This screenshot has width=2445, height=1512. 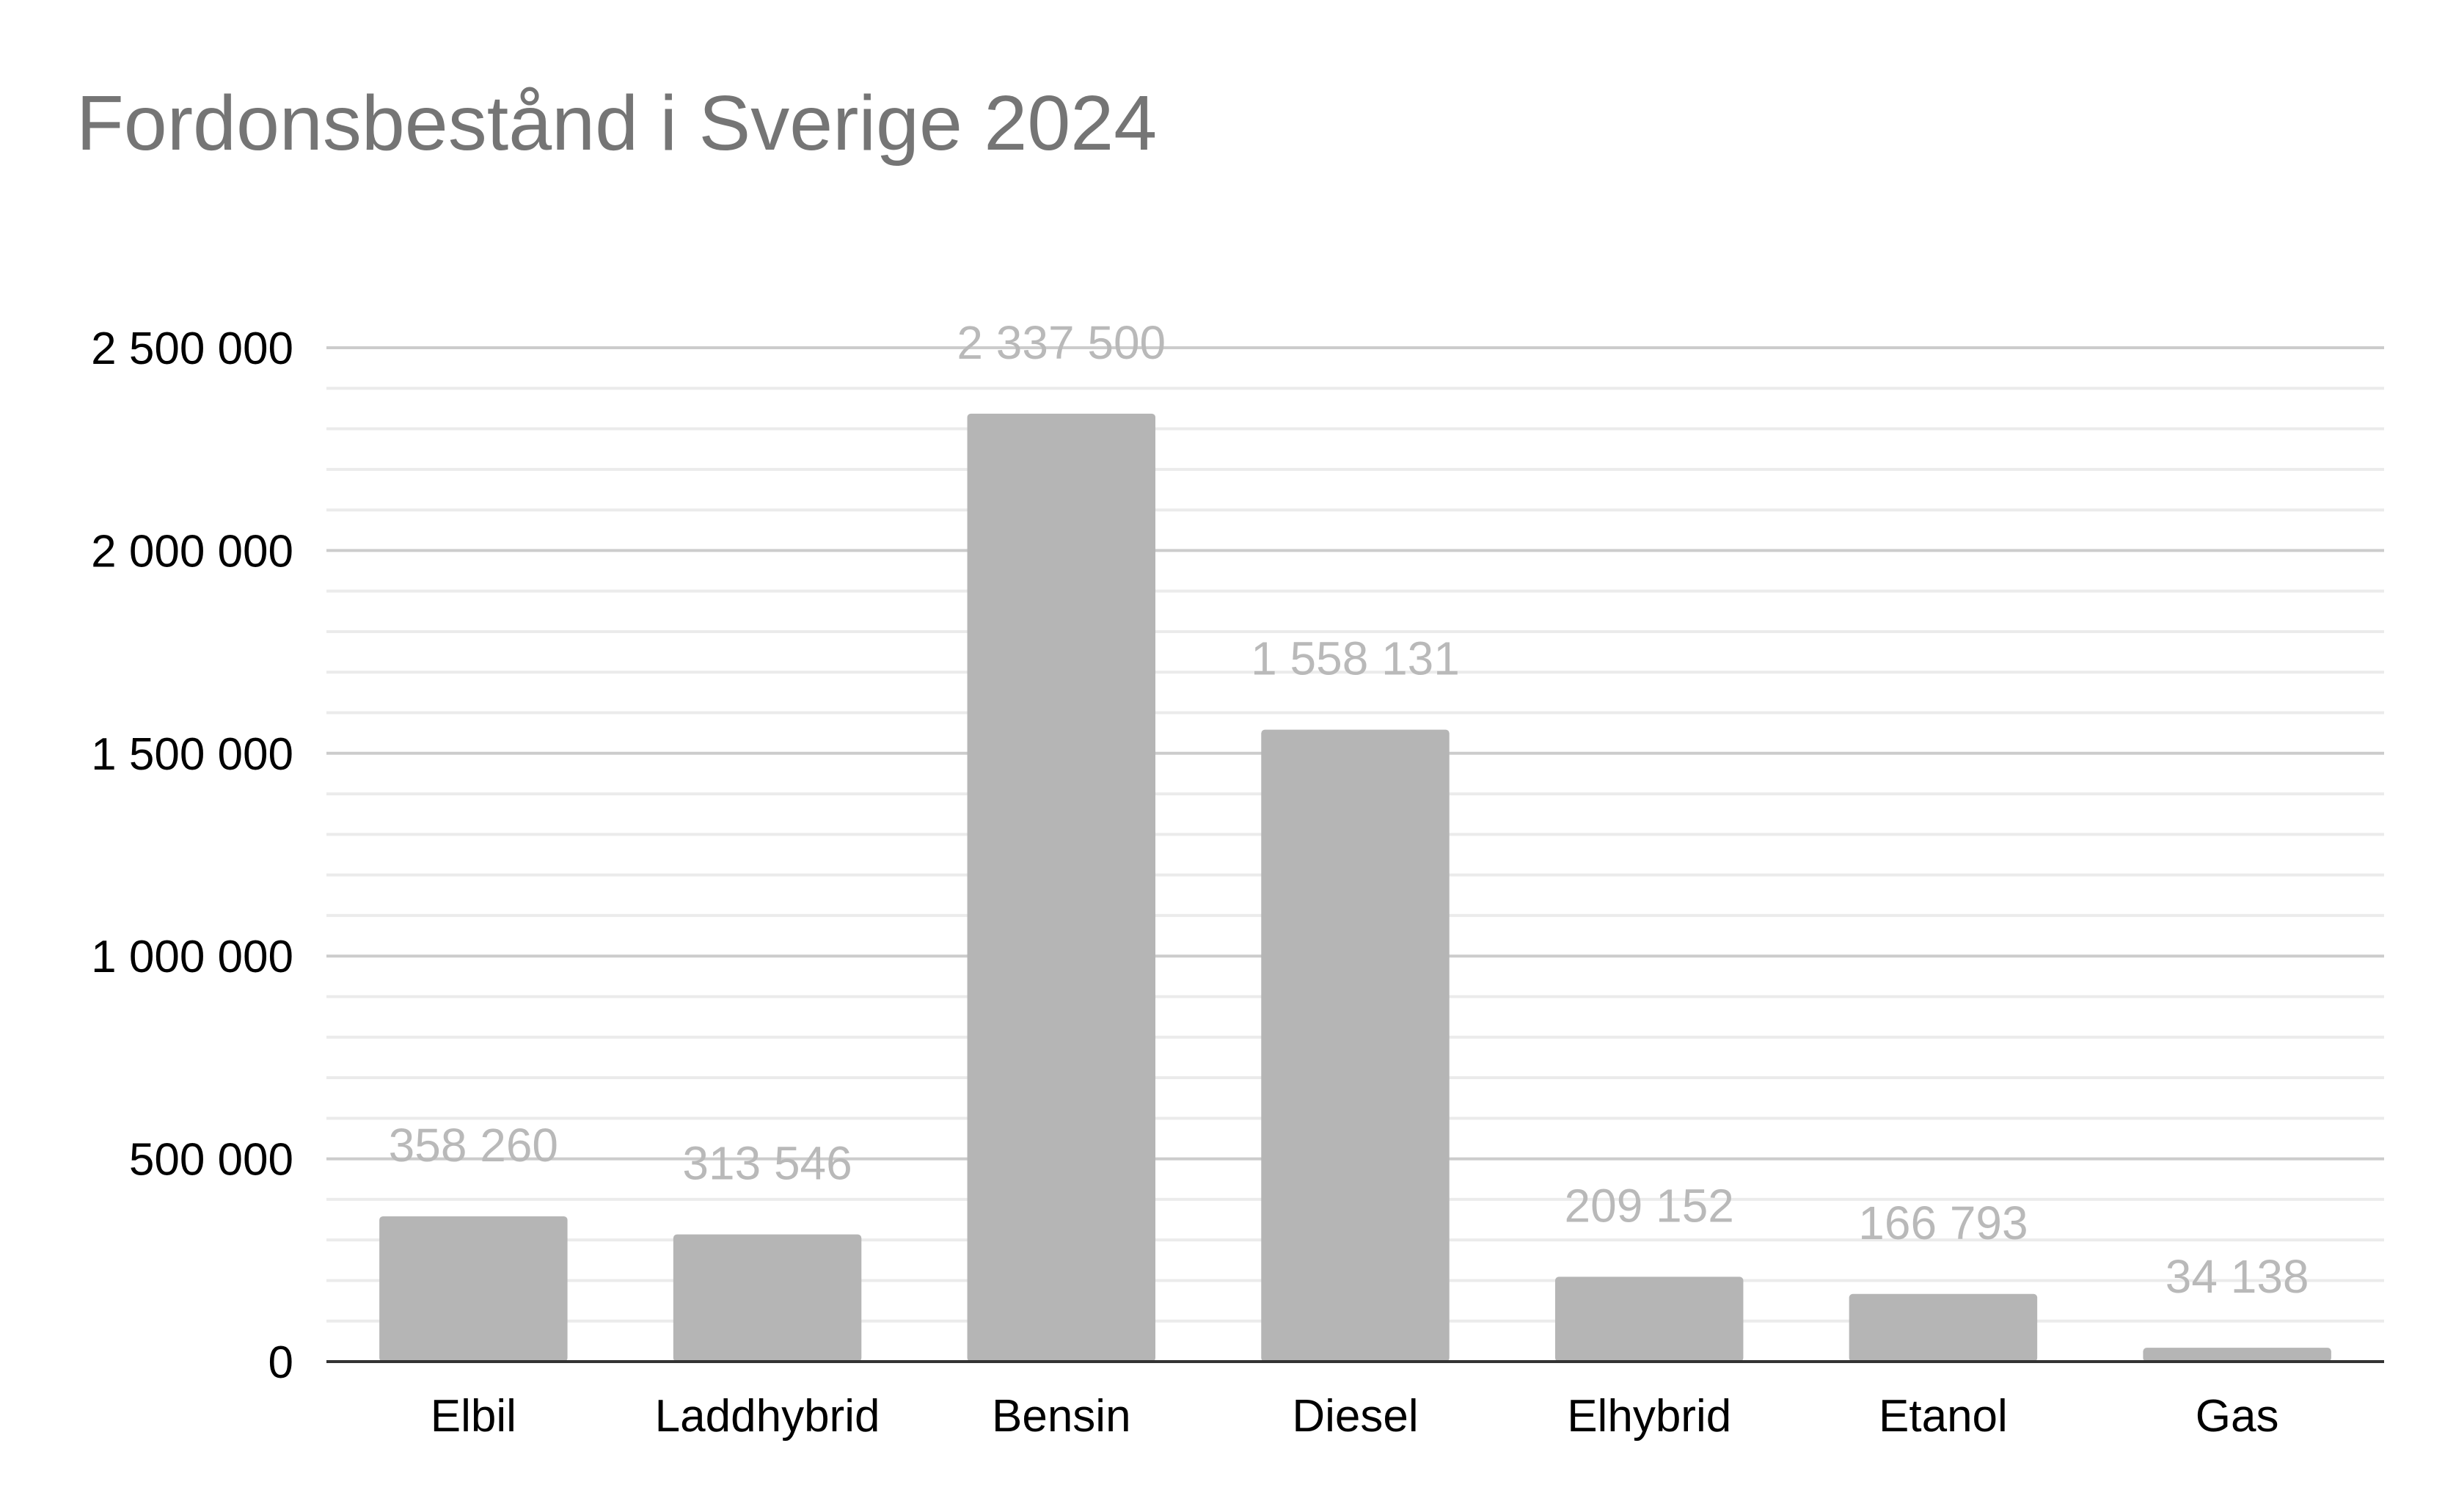 I want to click on data-label: 2 337 500, so click(x=1061, y=342).